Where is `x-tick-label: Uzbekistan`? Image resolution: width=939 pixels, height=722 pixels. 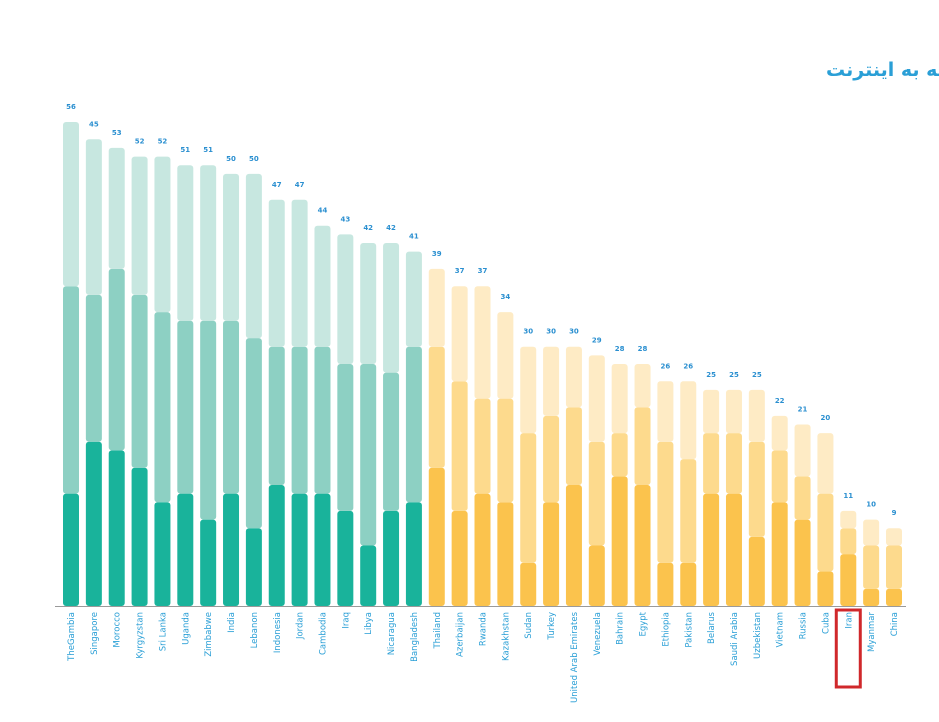
x-tick-label: Uzbekistan is located at coordinates (758, 635).